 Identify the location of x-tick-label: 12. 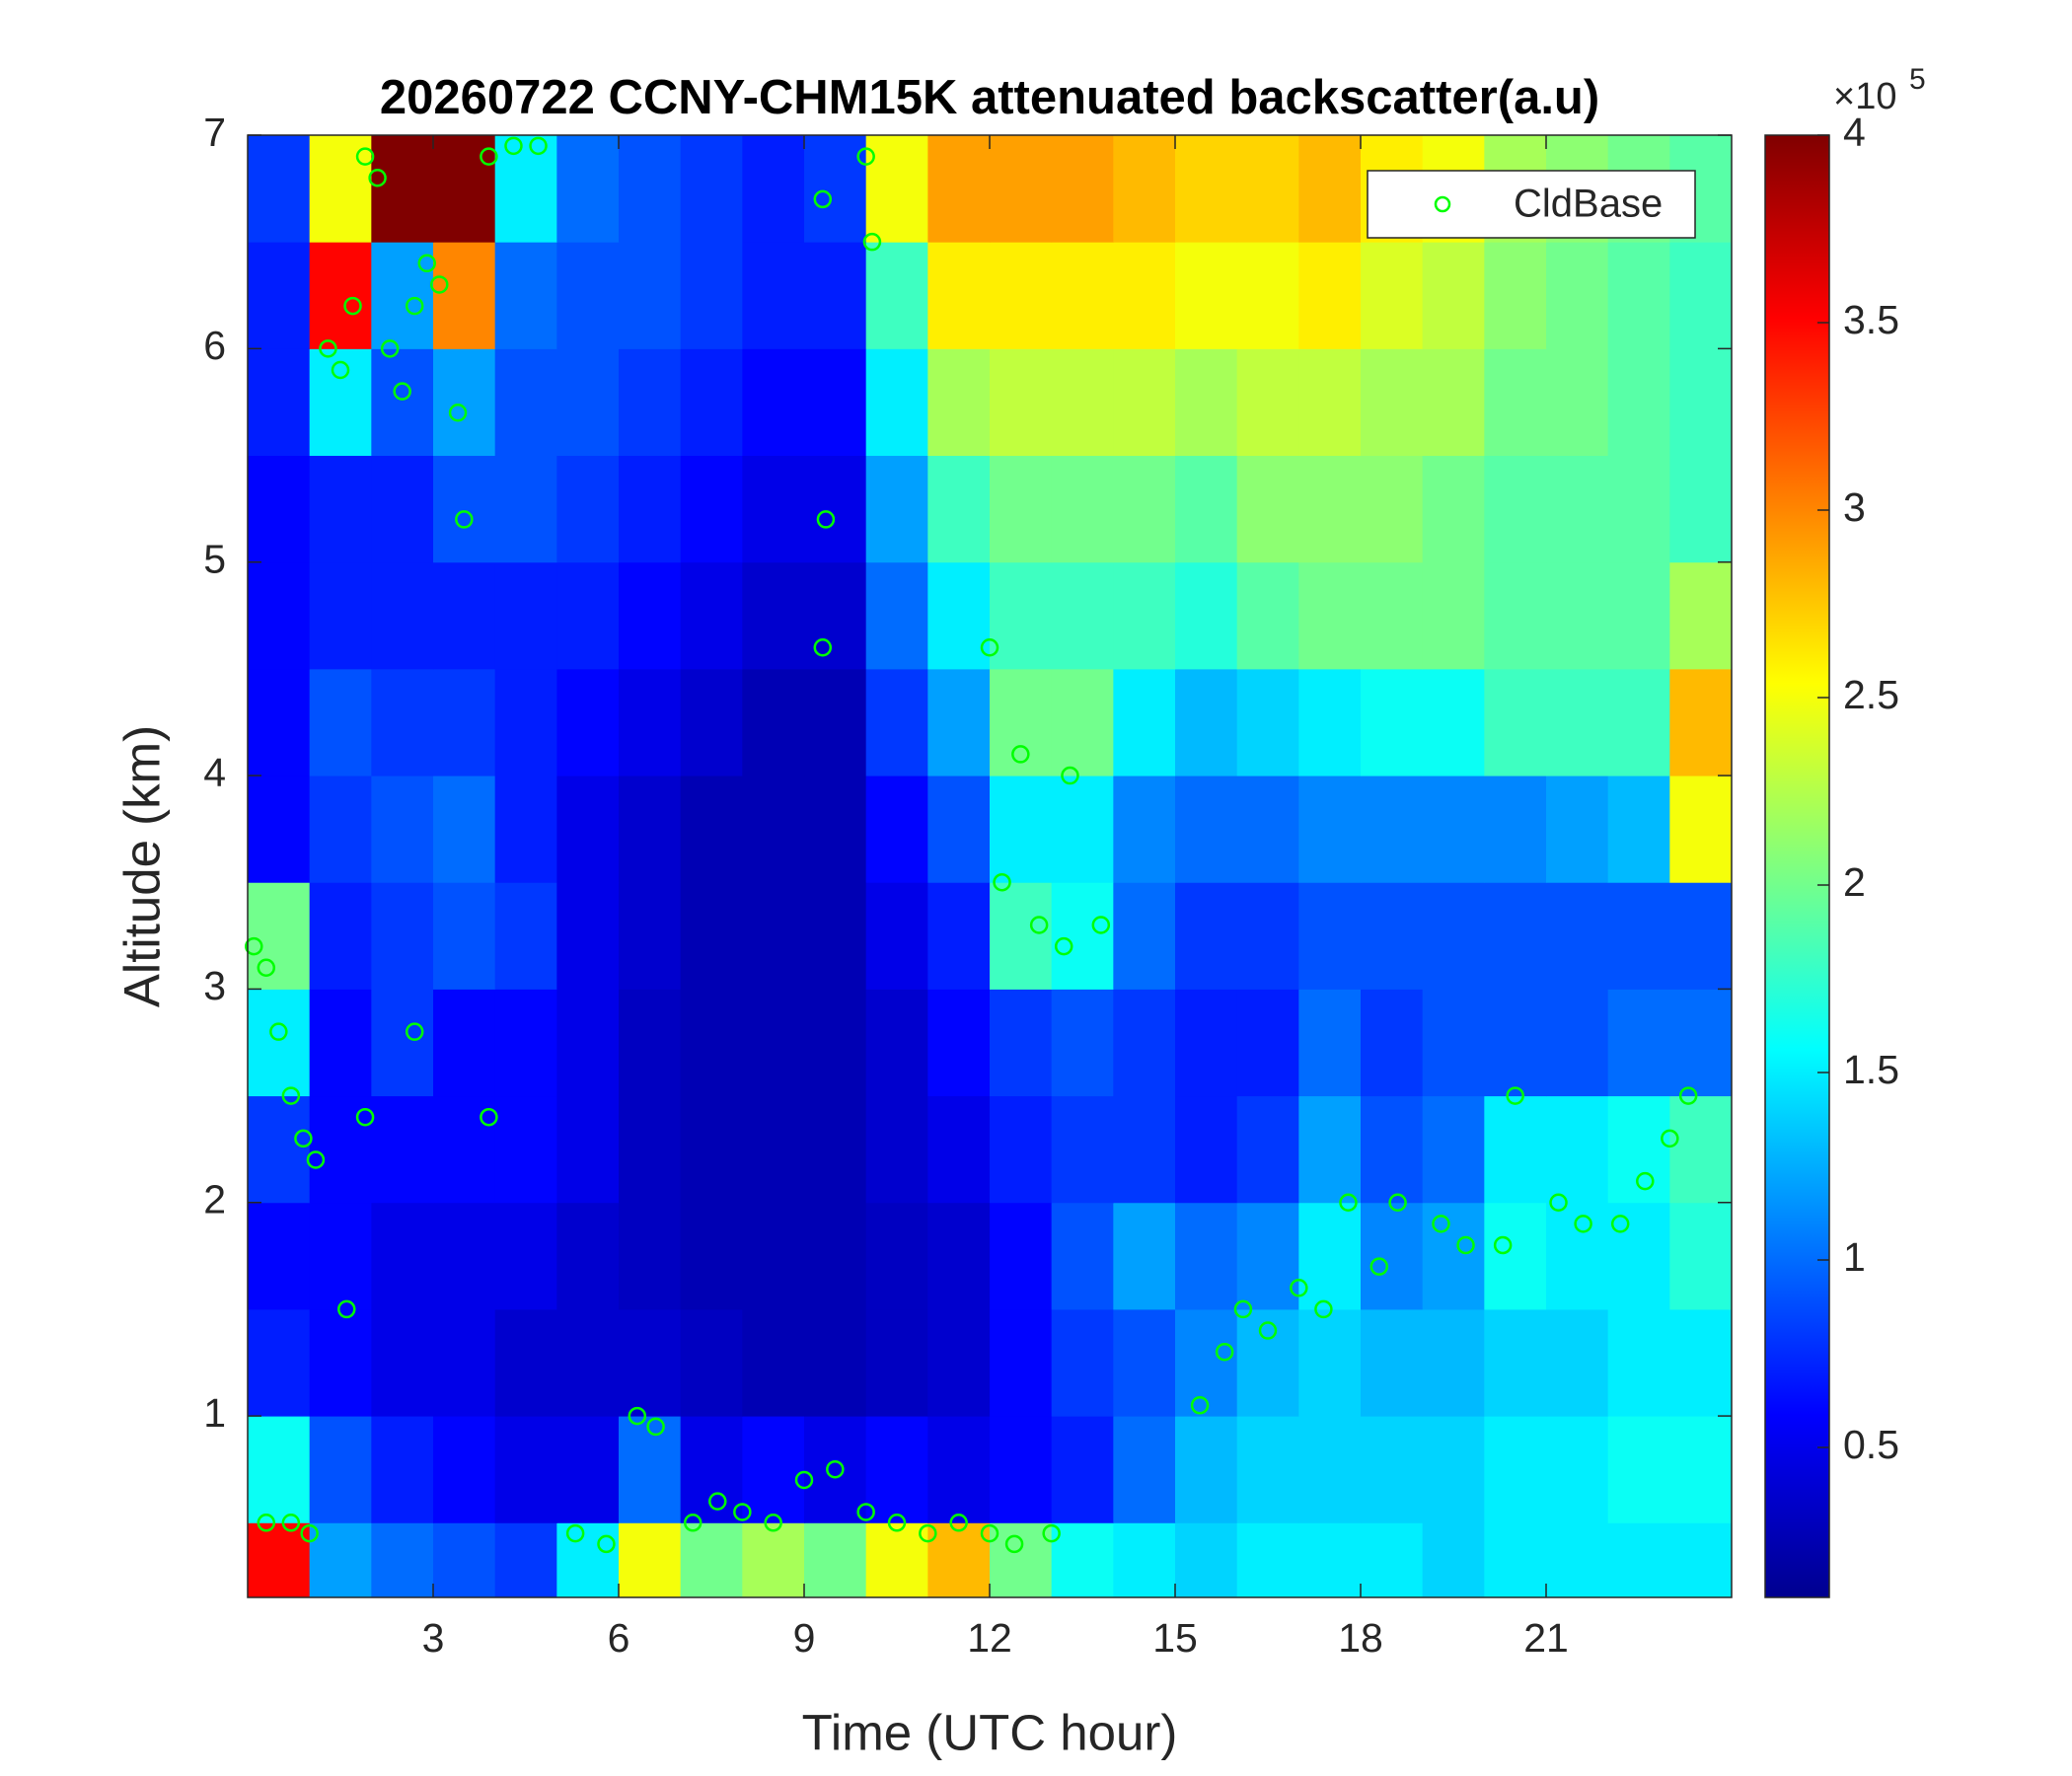
(990, 1638).